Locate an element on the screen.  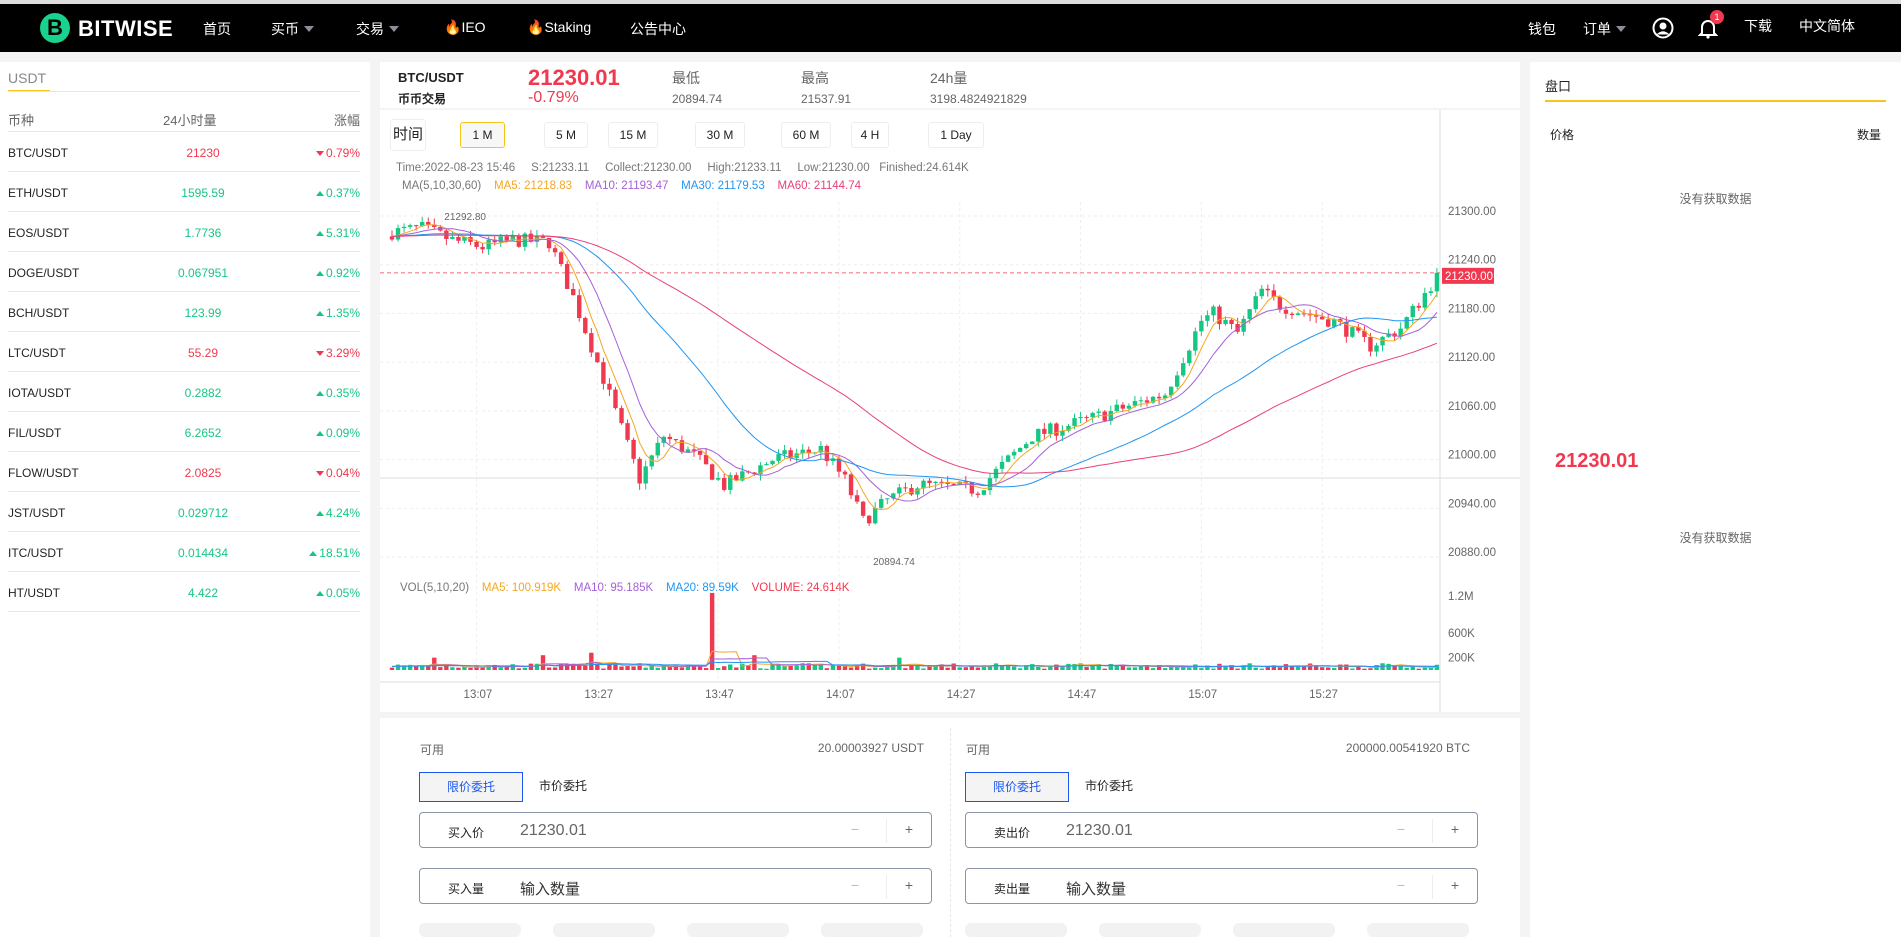
timeframe-60m: 60 M is located at coordinates (806, 135).